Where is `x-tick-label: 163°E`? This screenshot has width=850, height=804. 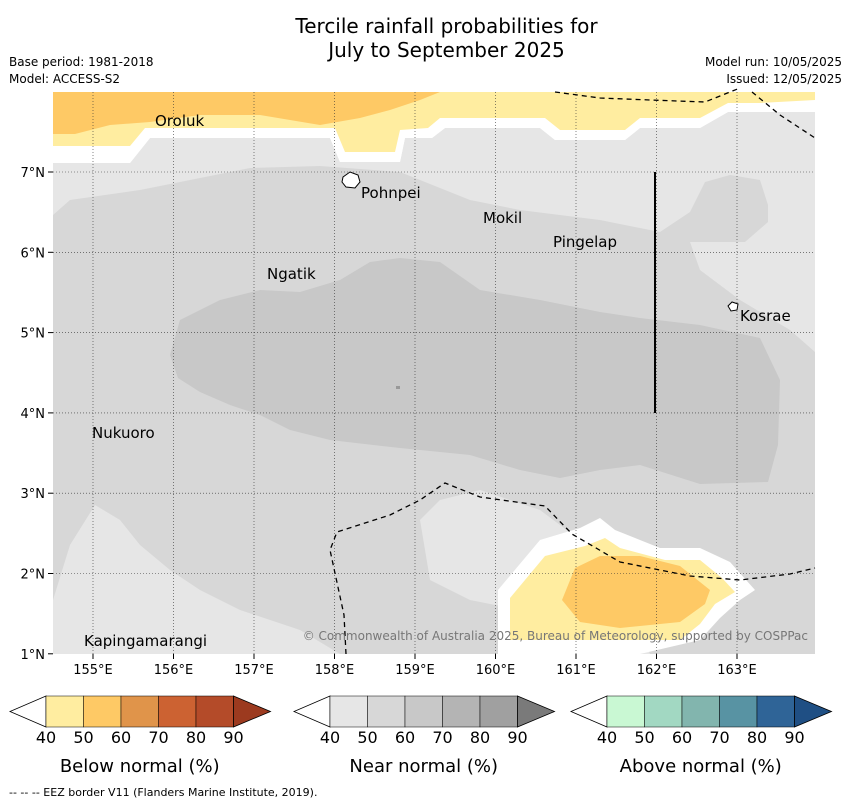
x-tick-label: 163°E is located at coordinates (737, 670).